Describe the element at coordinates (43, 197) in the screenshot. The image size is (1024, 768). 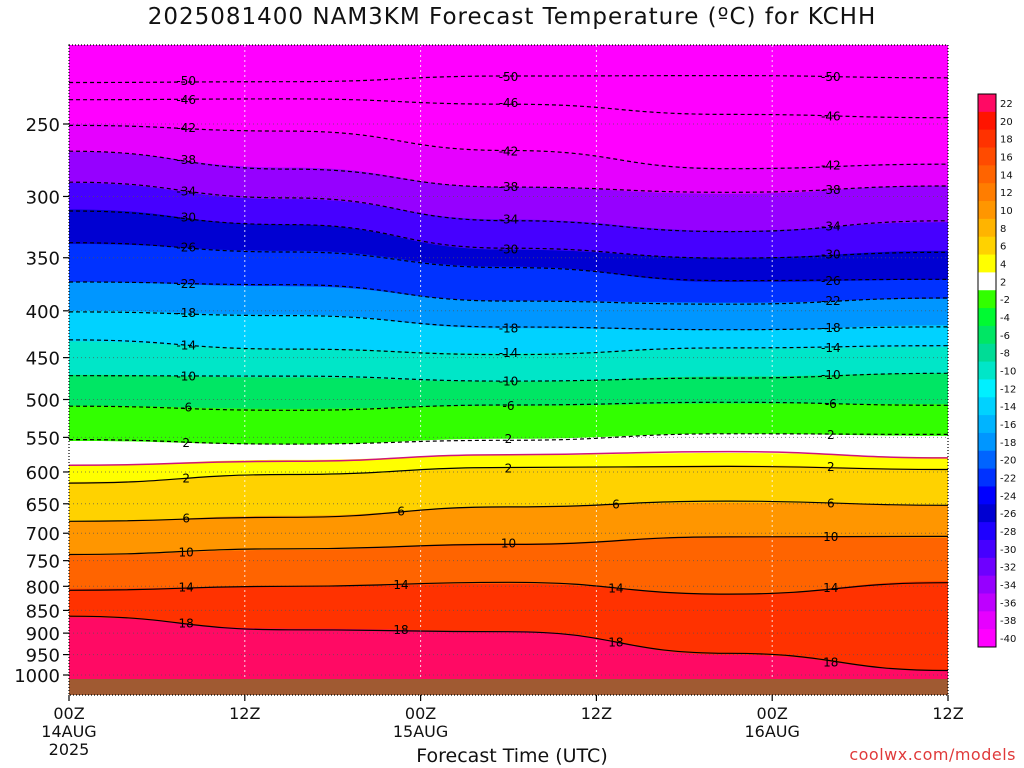
I see `y-tick-label: 300` at that location.